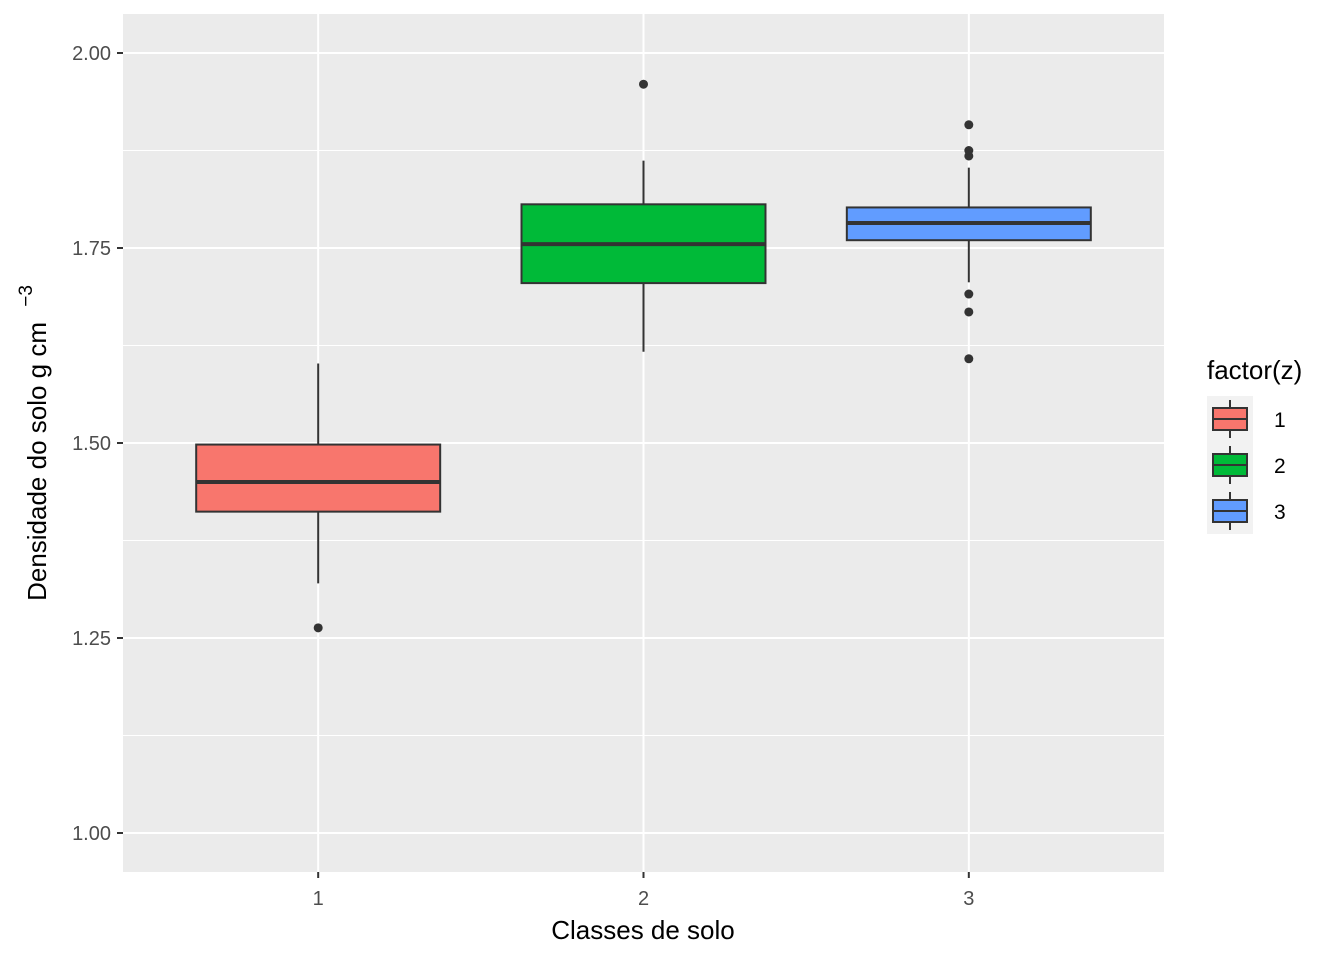 This screenshot has height=960, width=1344. I want to click on legend: factor(z) 1 2 3, so click(1254, 444).